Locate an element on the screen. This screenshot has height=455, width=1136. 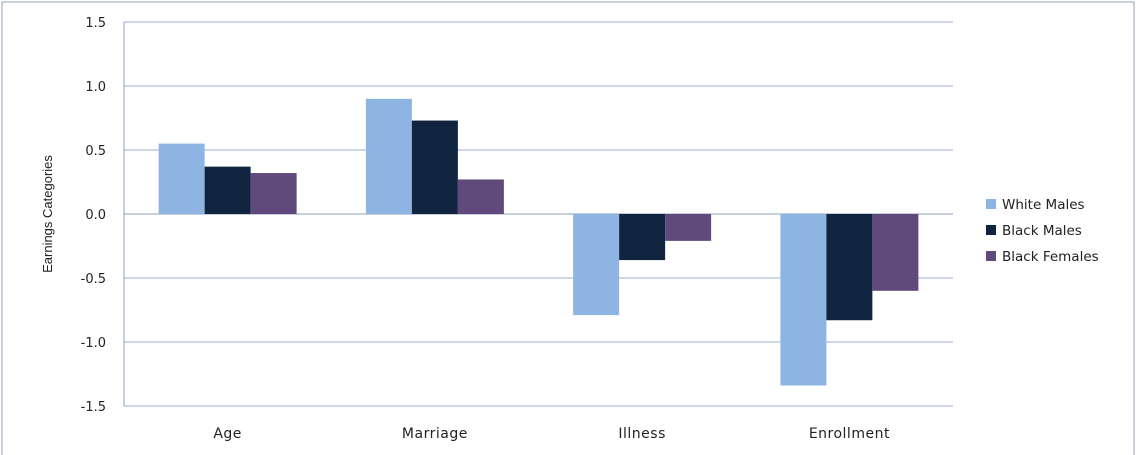
bar-black-females-illness is located at coordinates (688, 227).